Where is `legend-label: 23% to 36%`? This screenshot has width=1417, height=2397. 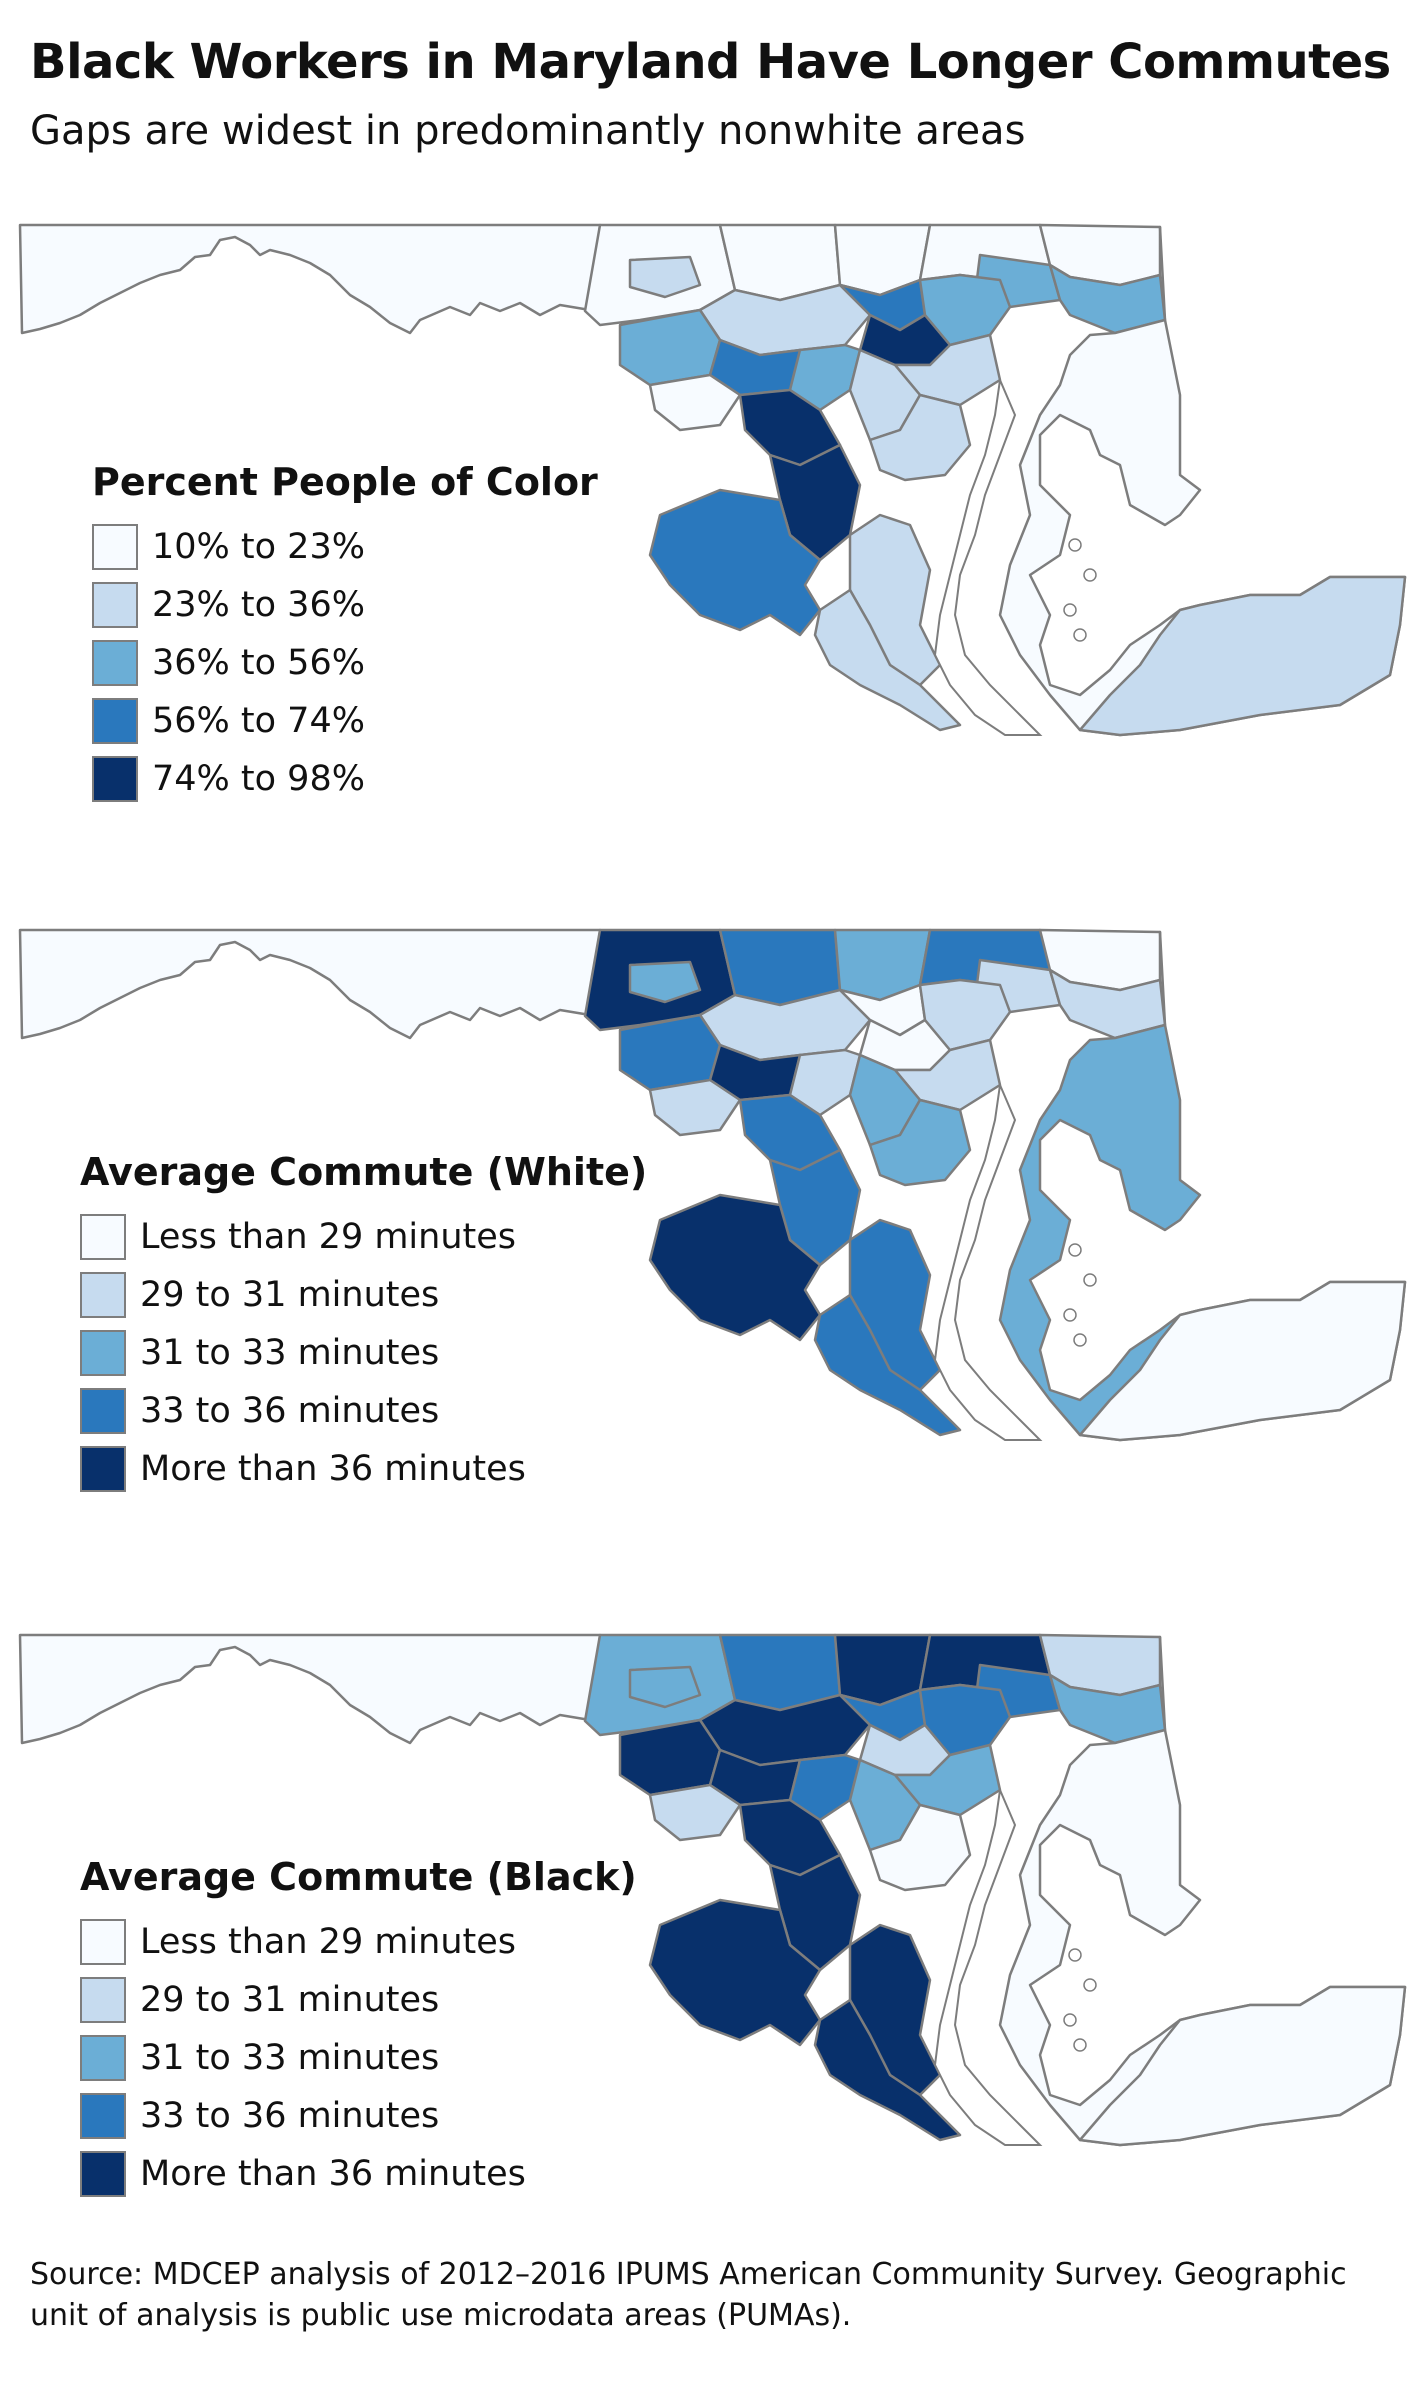
legend-label: 23% to 36% is located at coordinates (258, 605).